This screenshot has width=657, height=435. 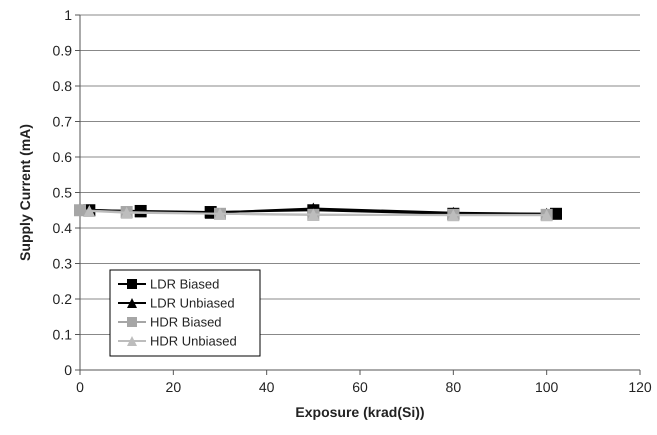 What do you see at coordinates (62, 156) in the screenshot?
I see `y-tick-label: 0.6` at bounding box center [62, 156].